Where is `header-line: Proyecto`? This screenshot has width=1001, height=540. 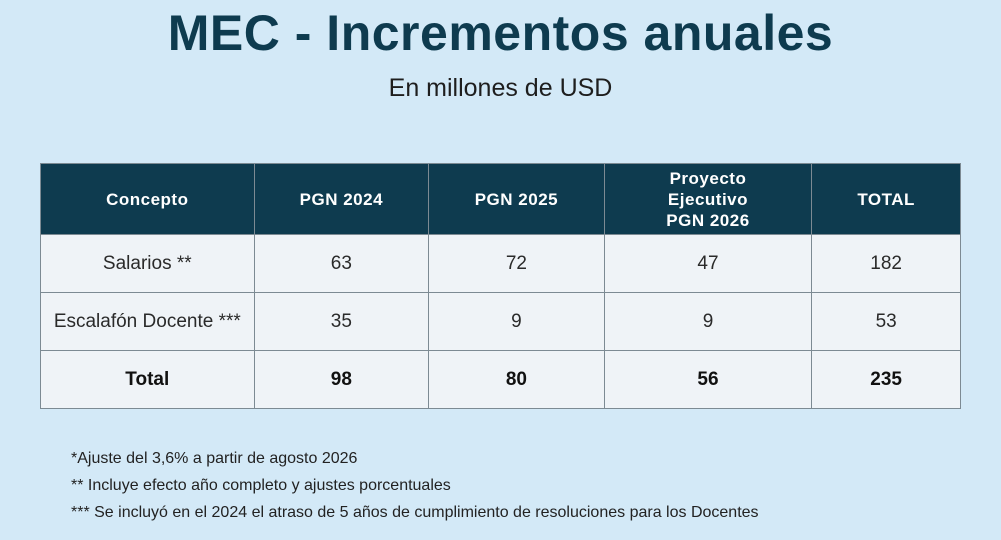
header-line: Proyecto is located at coordinates (708, 178).